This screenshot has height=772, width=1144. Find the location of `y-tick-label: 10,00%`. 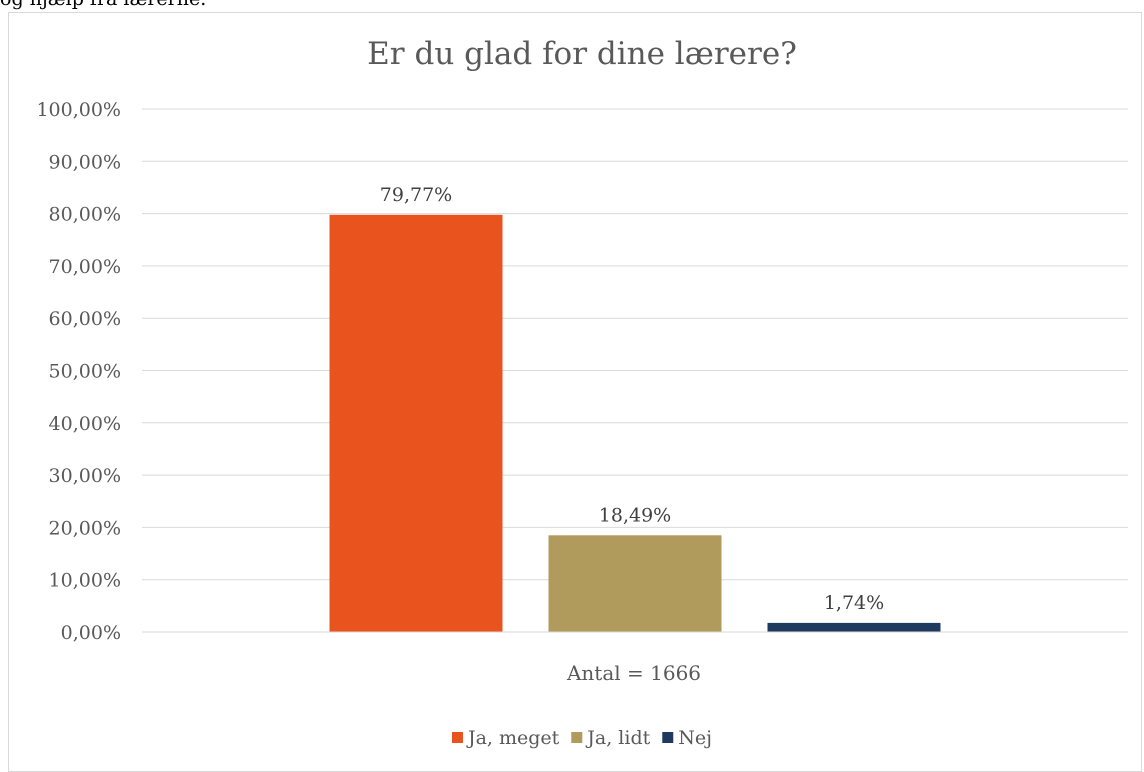

y-tick-label: 10,00% is located at coordinates (85, 581).